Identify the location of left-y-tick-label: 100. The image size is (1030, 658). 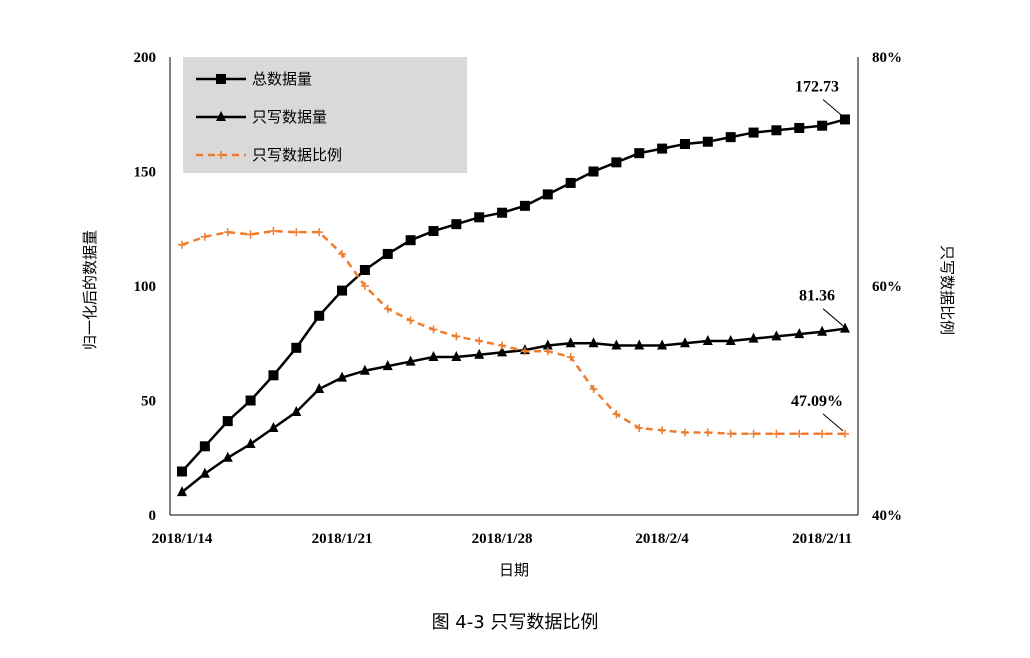
(145, 287).